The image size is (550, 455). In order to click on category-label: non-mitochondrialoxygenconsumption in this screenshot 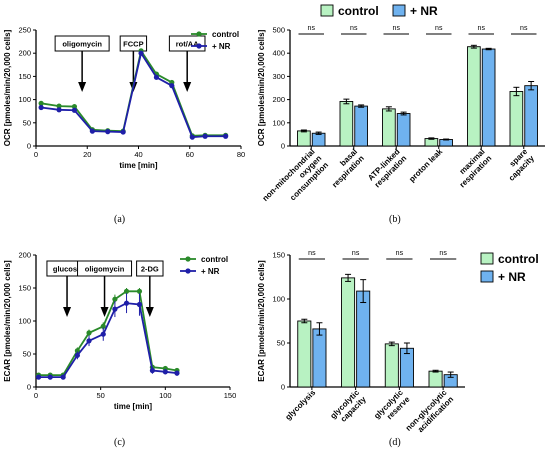, I will do `click(296, 182)`.